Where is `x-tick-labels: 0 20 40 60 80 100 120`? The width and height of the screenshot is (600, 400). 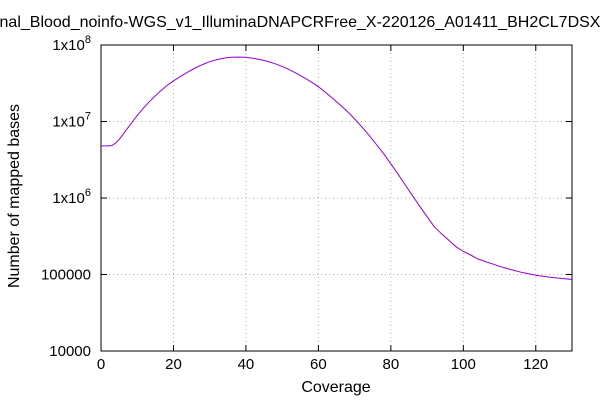 x-tick-labels: 0 20 40 60 80 100 120 is located at coordinates (322, 364).